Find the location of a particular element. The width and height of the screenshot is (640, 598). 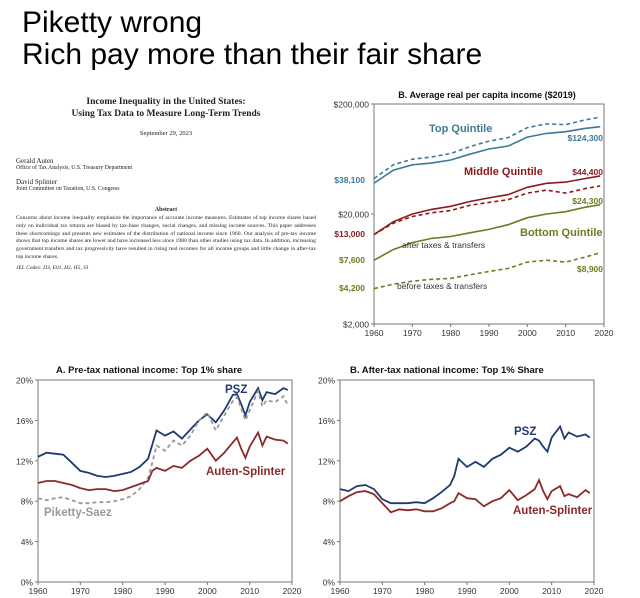

y-tick-label: $20,000 is located at coordinates (353, 215).